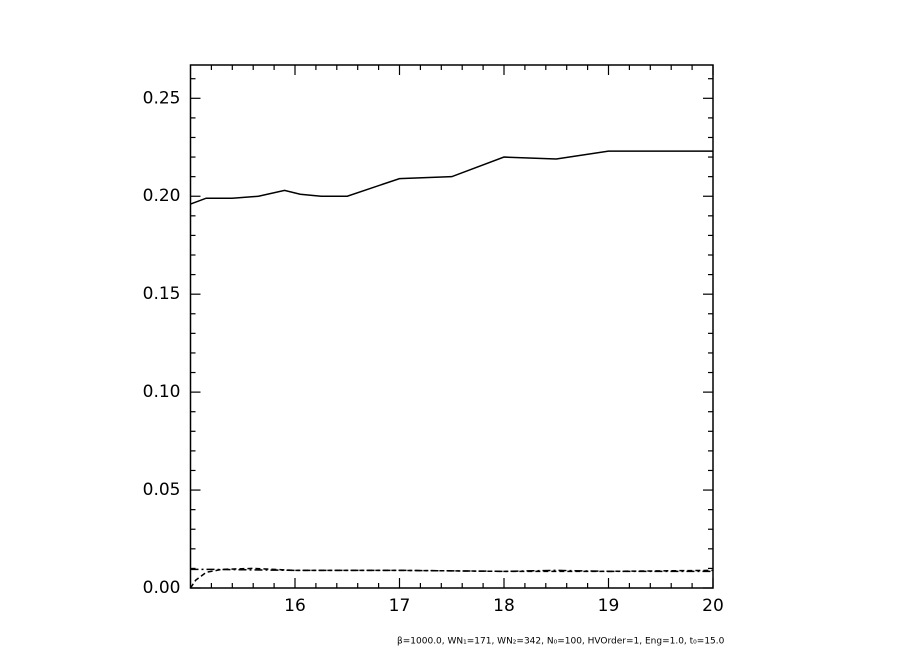 The height and width of the screenshot is (654, 904). Describe the element at coordinates (162, 294) in the screenshot. I see `y-tick-label: 0.15` at that location.